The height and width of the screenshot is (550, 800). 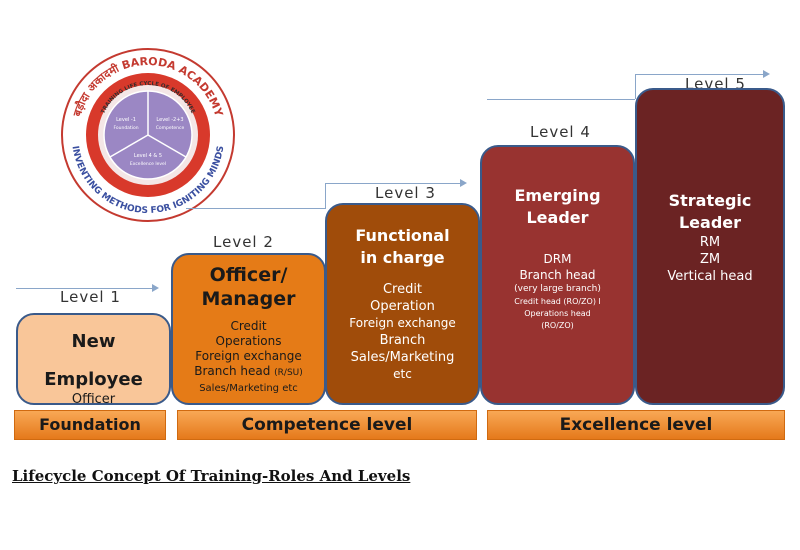 What do you see at coordinates (90, 297) in the screenshot?
I see `level-1-label: Level 1` at bounding box center [90, 297].